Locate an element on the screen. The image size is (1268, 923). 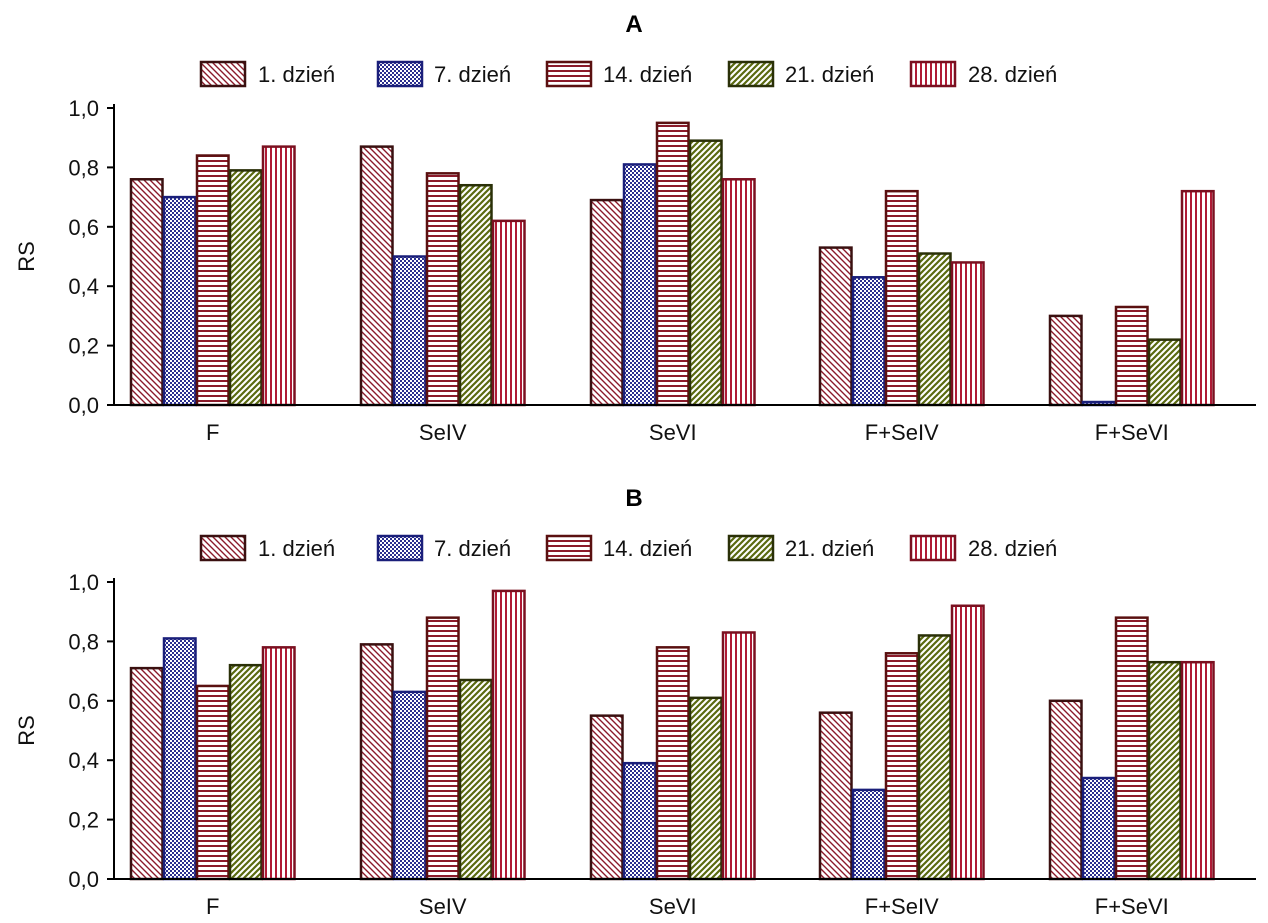
chart-title: A is located at coordinates (633, 24).